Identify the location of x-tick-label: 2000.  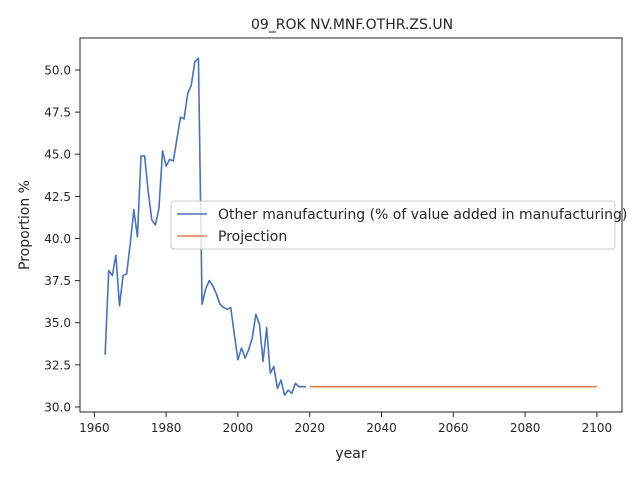
(238, 428).